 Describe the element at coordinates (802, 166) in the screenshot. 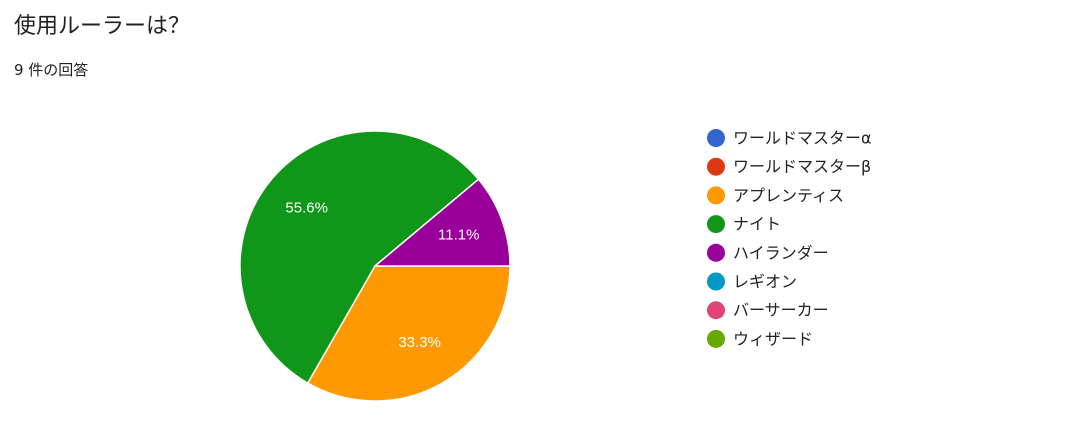

I see `legend-label: ワールドマスターβ` at that location.